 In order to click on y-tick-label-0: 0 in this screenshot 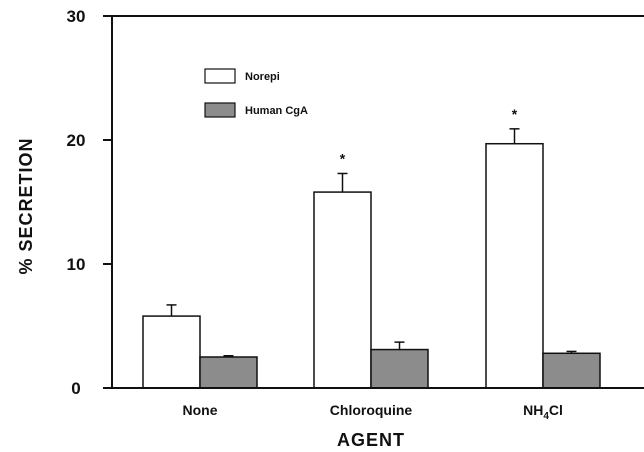, I will do `click(75, 388)`.